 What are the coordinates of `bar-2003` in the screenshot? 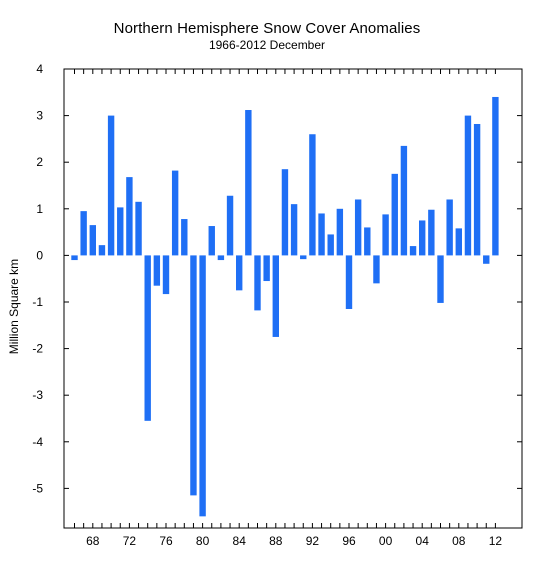 It's located at (413, 251).